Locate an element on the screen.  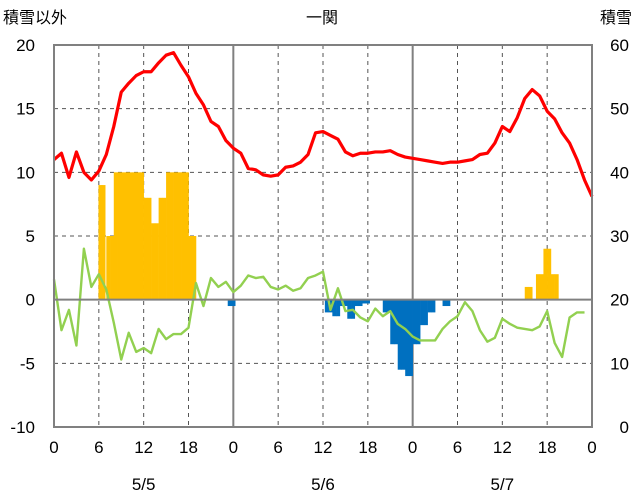
y-tick-left: -10 is located at coordinates (22, 427).